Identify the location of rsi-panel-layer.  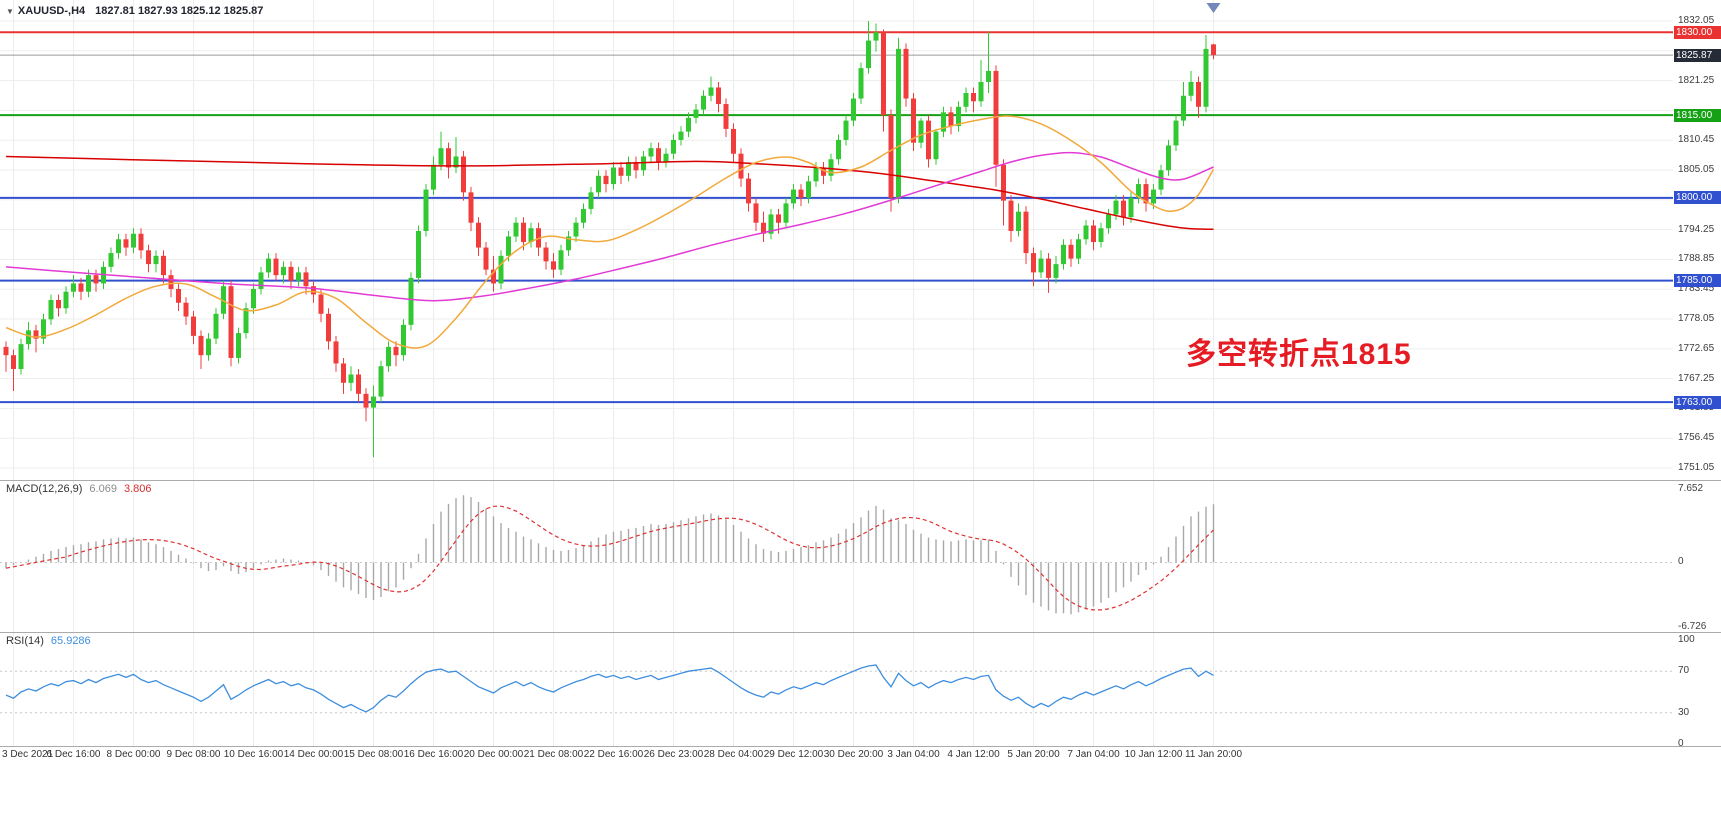
(836, 689).